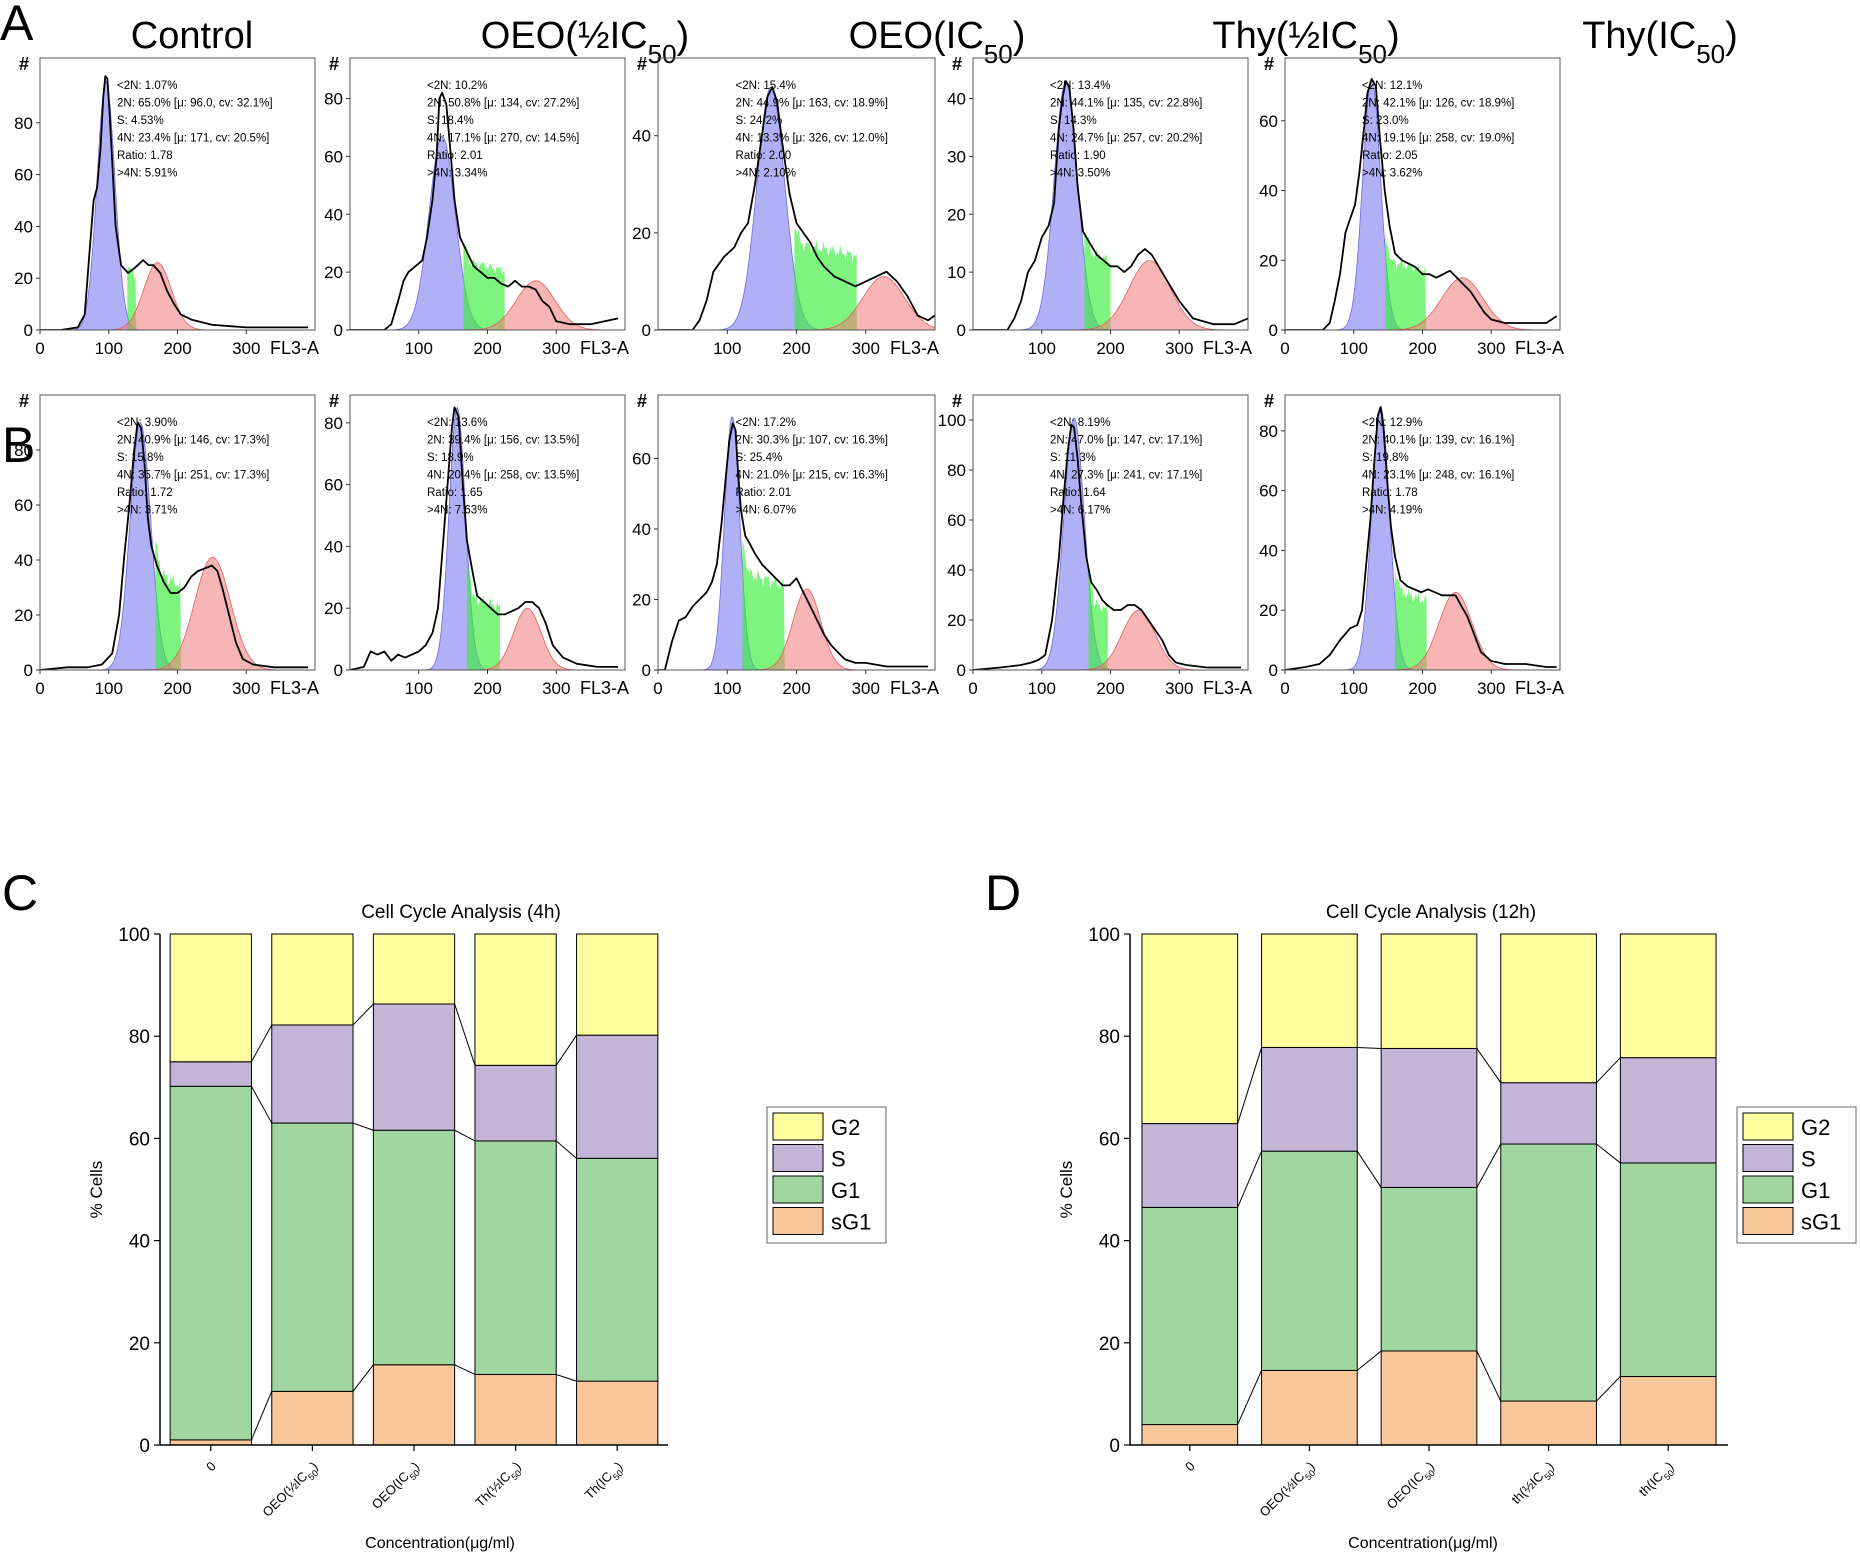 The height and width of the screenshot is (1555, 1860). I want to click on hist-b-thy-half-ic50-g2-fit, so click(1110, 639).